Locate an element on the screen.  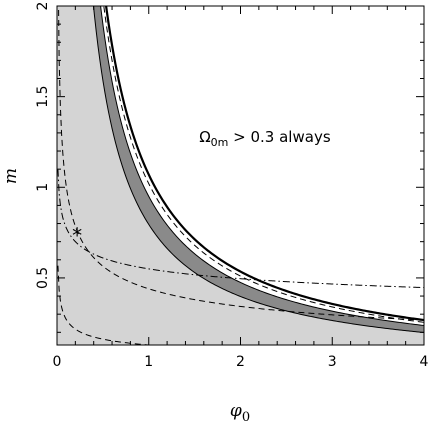
y-tick-label: 2 is located at coordinates (43, 6).